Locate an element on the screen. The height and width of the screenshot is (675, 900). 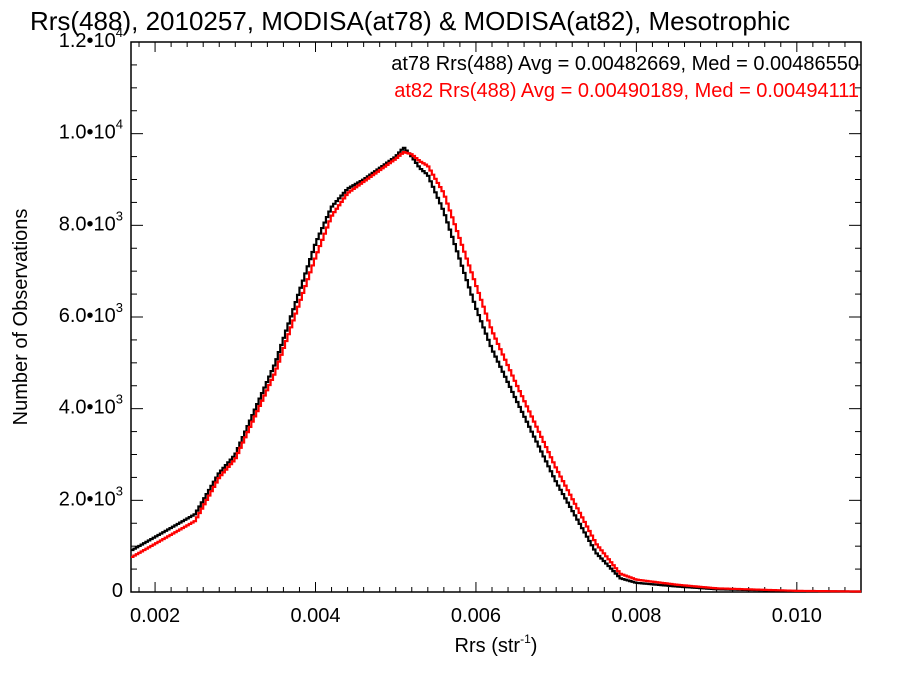
y-tick-label-mantissa: 1.0•10 is located at coordinates (87, 133).